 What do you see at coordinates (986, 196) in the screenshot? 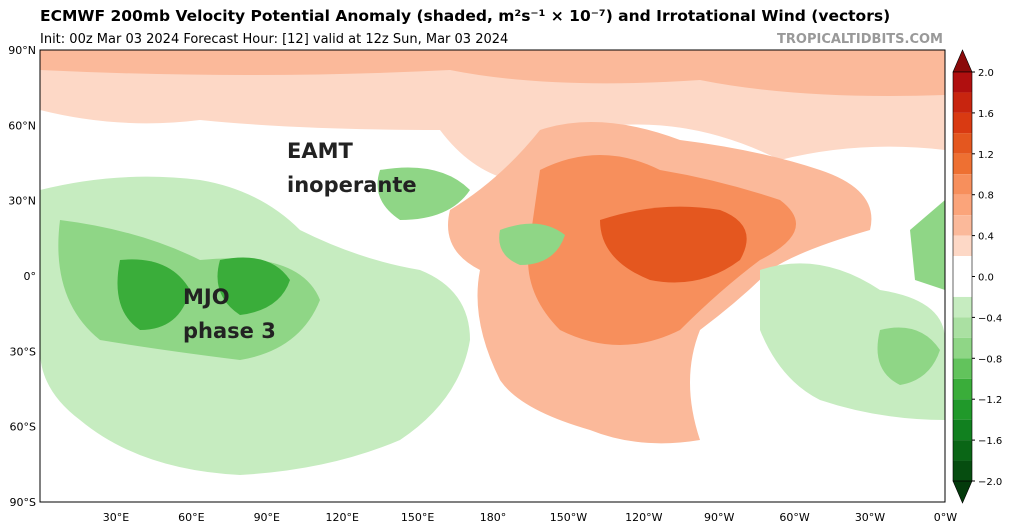
I see `colorbar-label: 0.8` at bounding box center [986, 196].